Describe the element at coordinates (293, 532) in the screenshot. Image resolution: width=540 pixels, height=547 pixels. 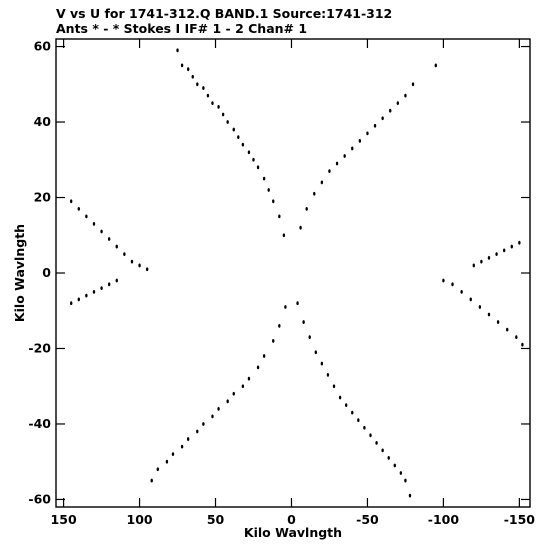
I see `x-axis-label: Kilo Wavlngth` at that location.